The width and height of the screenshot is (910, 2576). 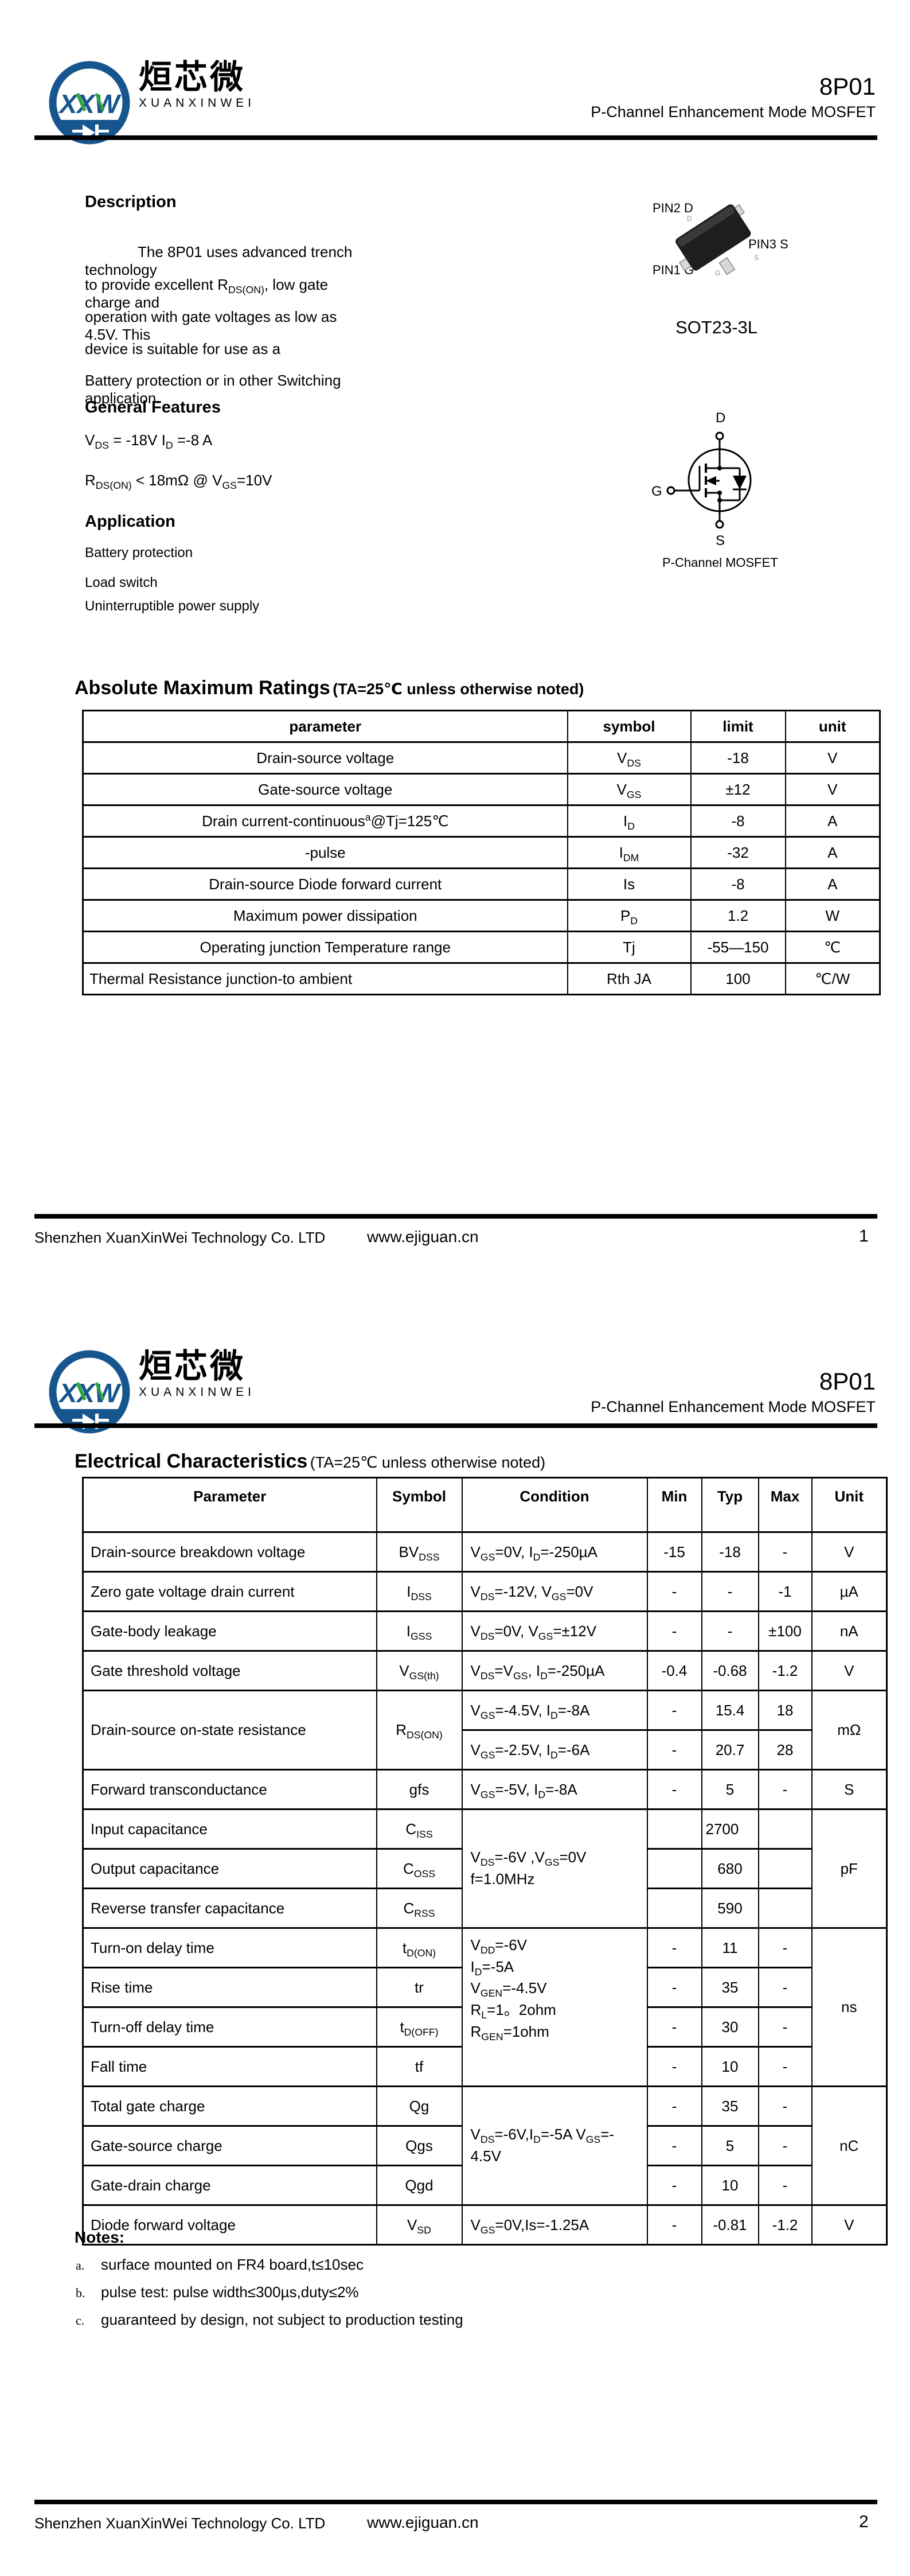 I want to click on table-row: Maximum power dissipation PD 1.2 W, so click(x=482, y=915).